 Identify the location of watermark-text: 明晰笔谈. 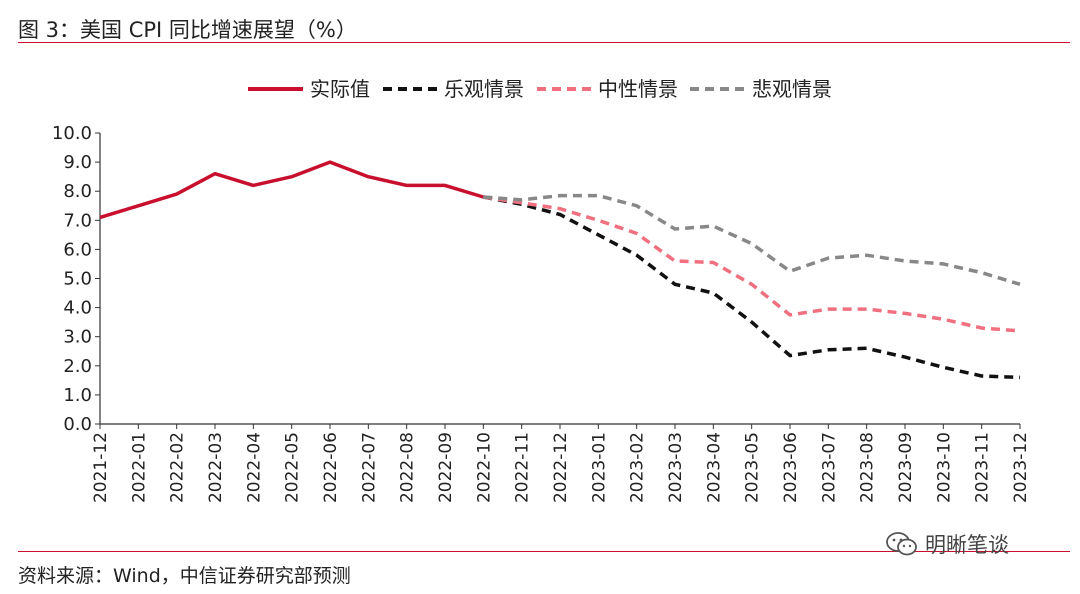
(967, 545).